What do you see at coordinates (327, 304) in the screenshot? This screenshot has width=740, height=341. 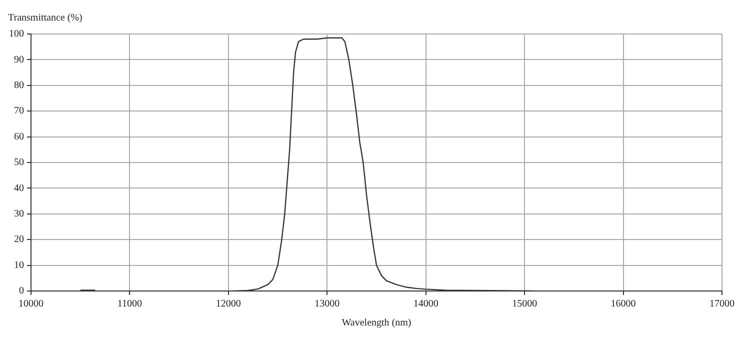 I see `x-tick-label: 13000` at bounding box center [327, 304].